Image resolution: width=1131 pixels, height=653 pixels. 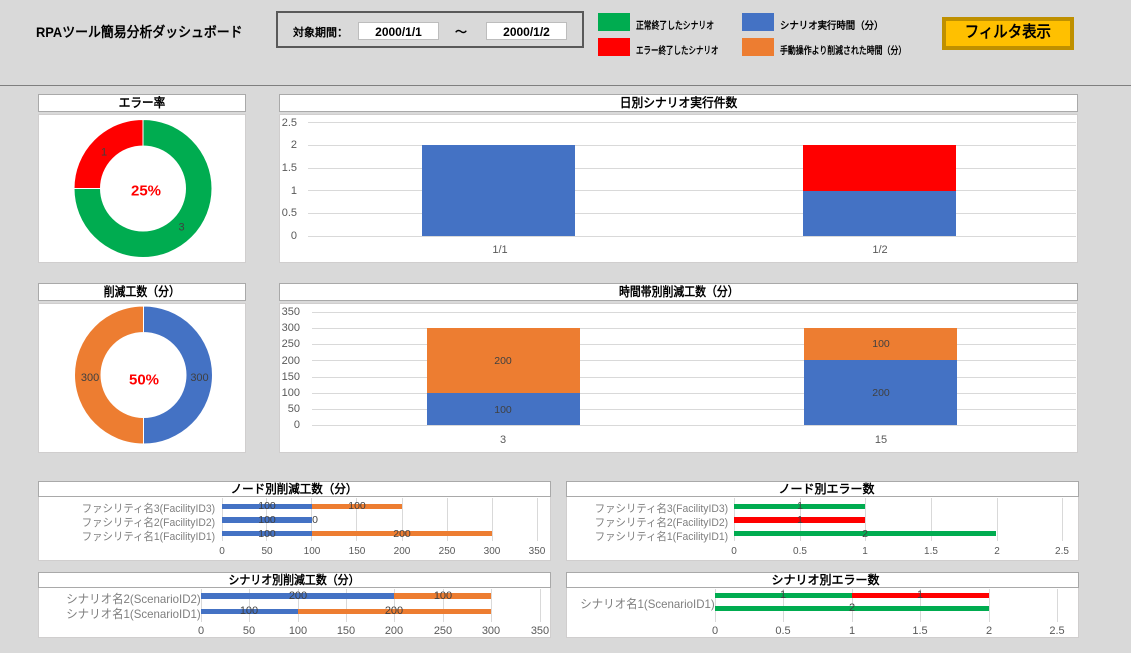 What do you see at coordinates (146, 190) in the screenshot?
I see `svg-text: 25%` at bounding box center [146, 190].